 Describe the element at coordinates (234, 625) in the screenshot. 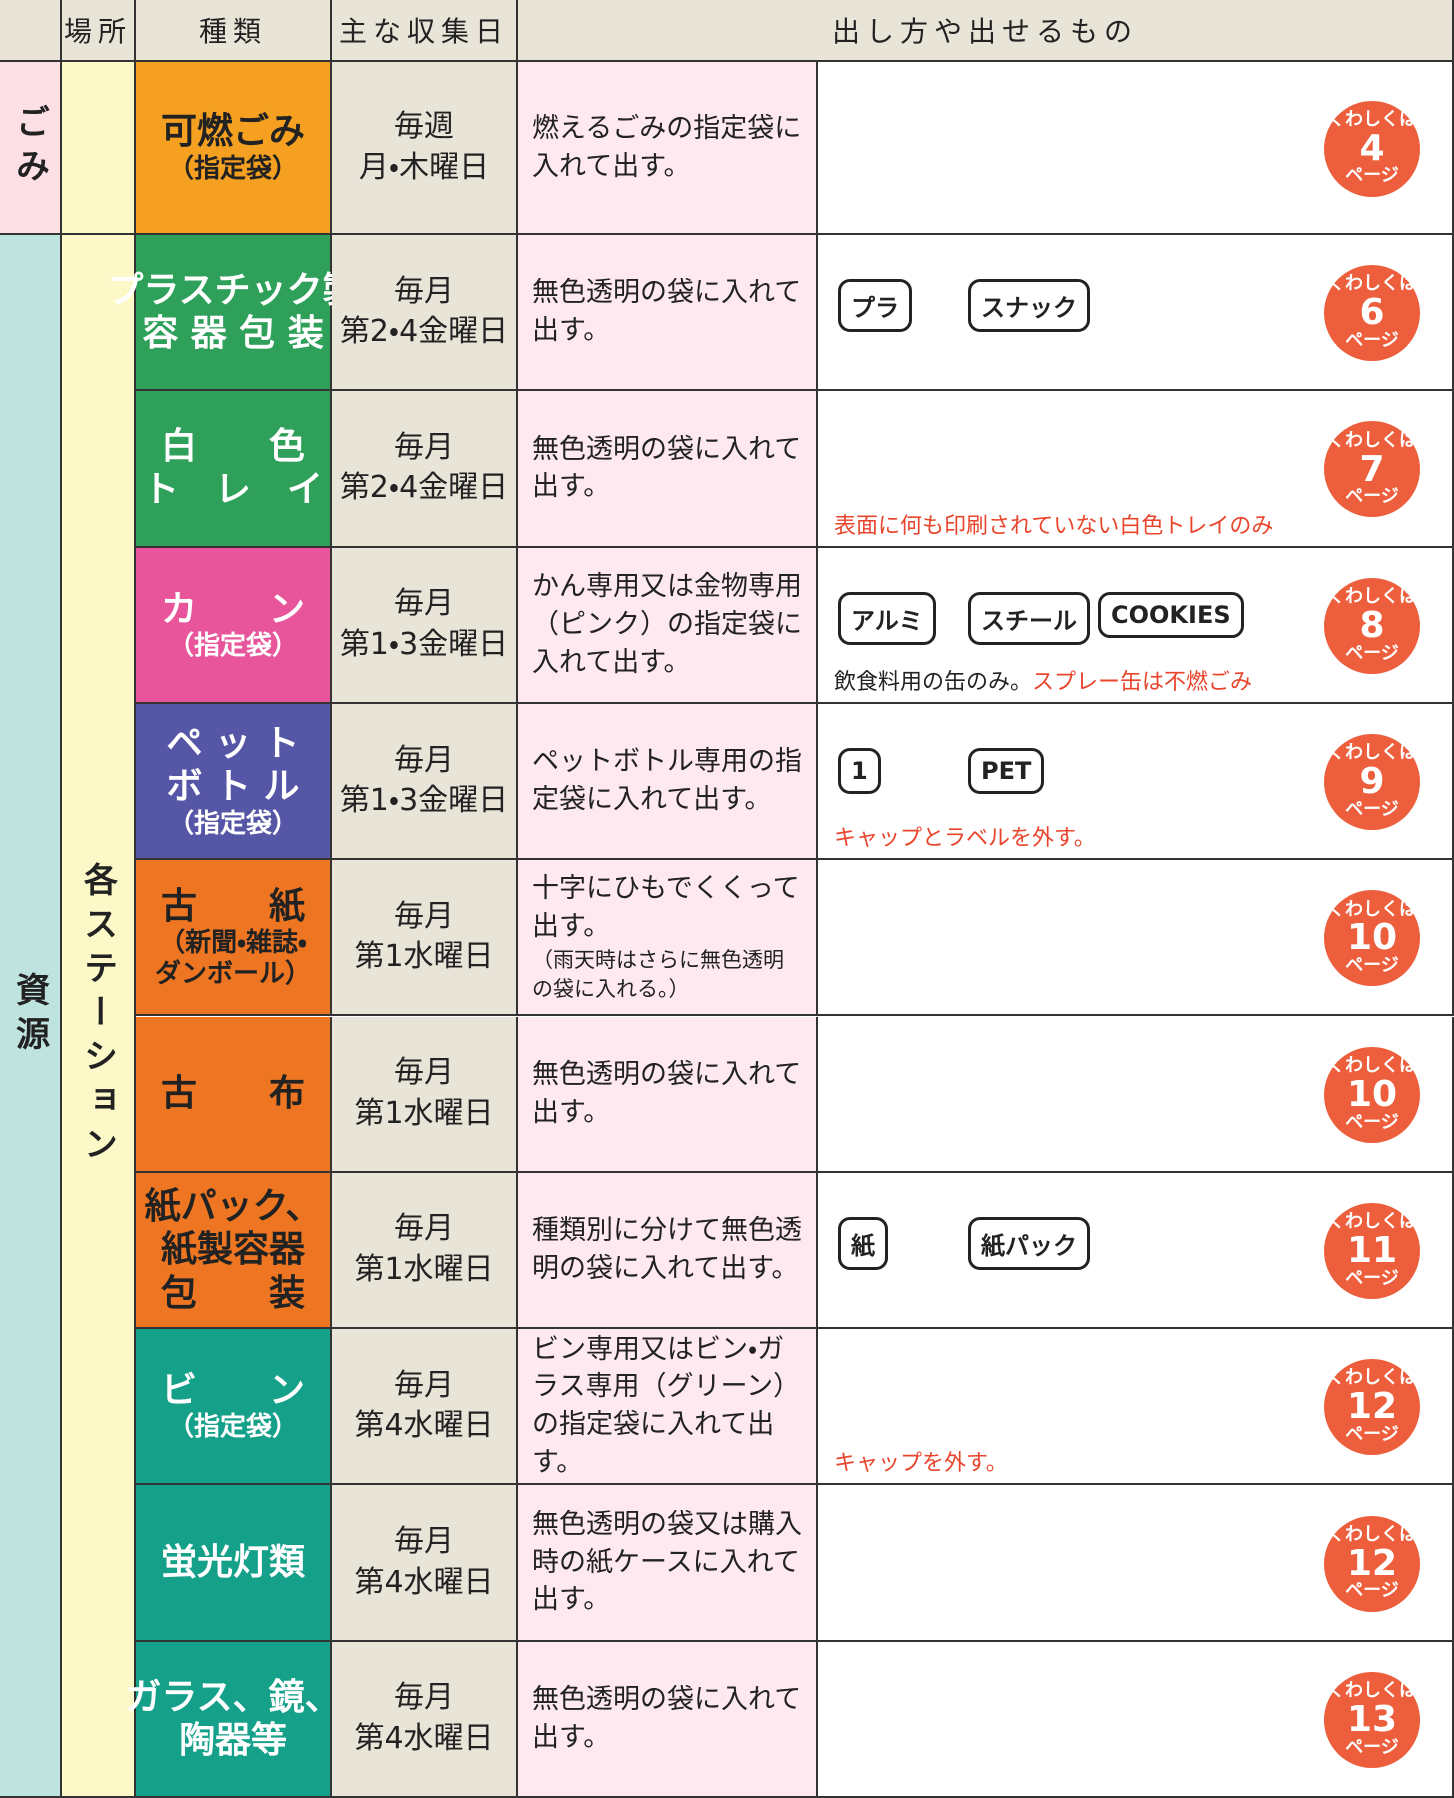

I see `type-cell: カ ン（指定袋）` at that location.